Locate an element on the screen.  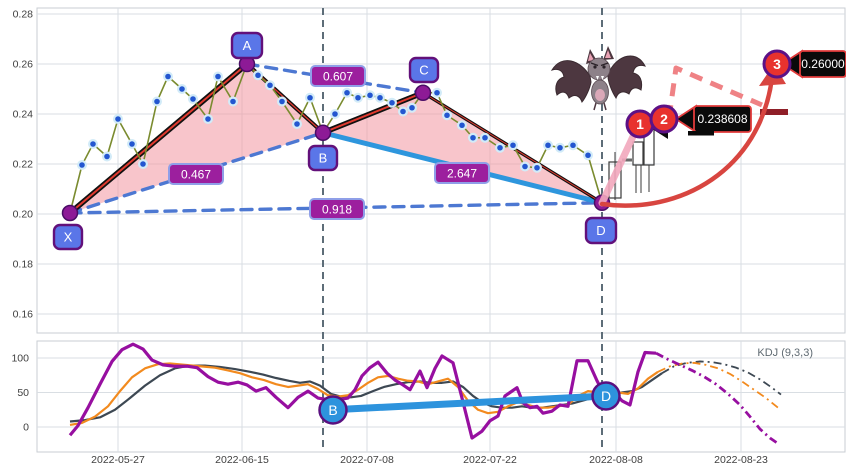
ratio-label-xb: 0.467 is located at coordinates (196, 174).